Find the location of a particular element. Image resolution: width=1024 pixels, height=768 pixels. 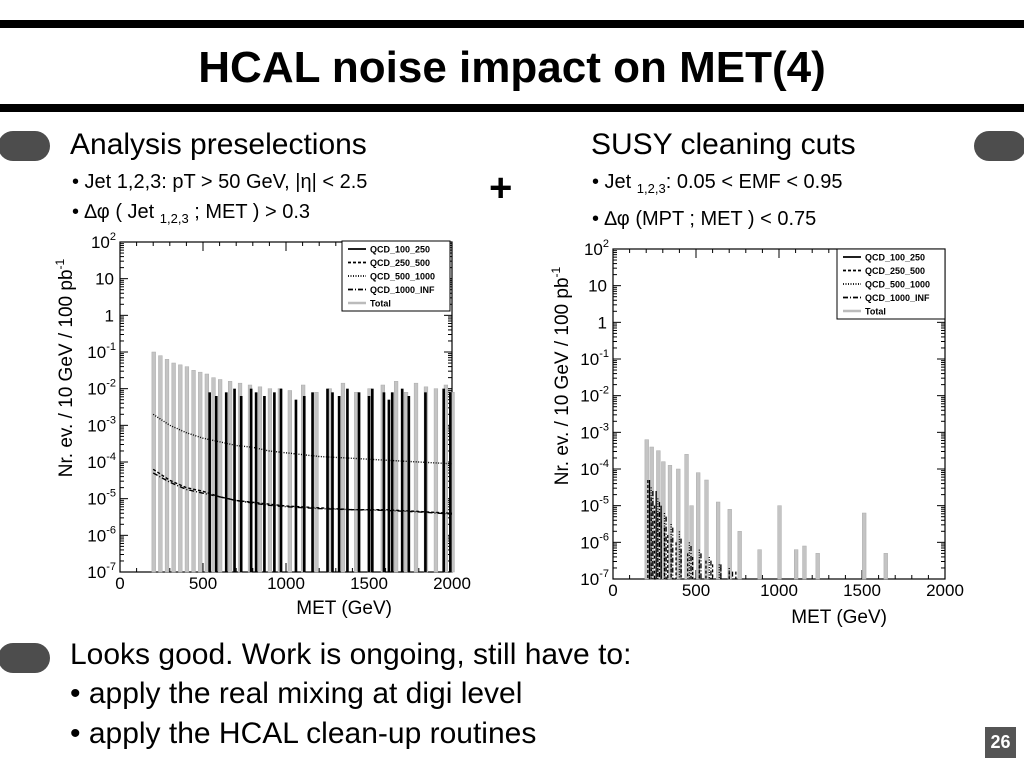

y-tick-label: 10⁻³ is located at coordinates (101, 424).